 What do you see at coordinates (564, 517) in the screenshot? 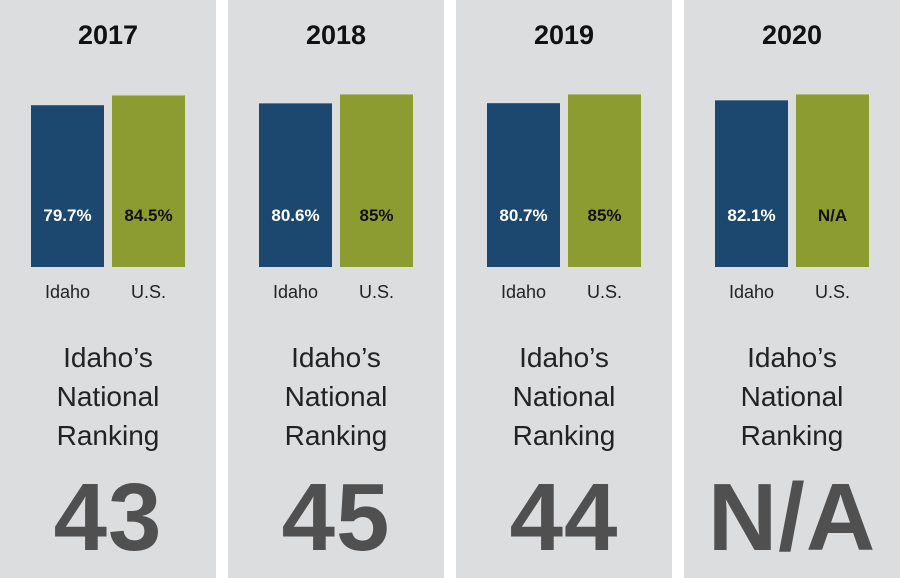
I see `ranking-value: 44` at bounding box center [564, 517].